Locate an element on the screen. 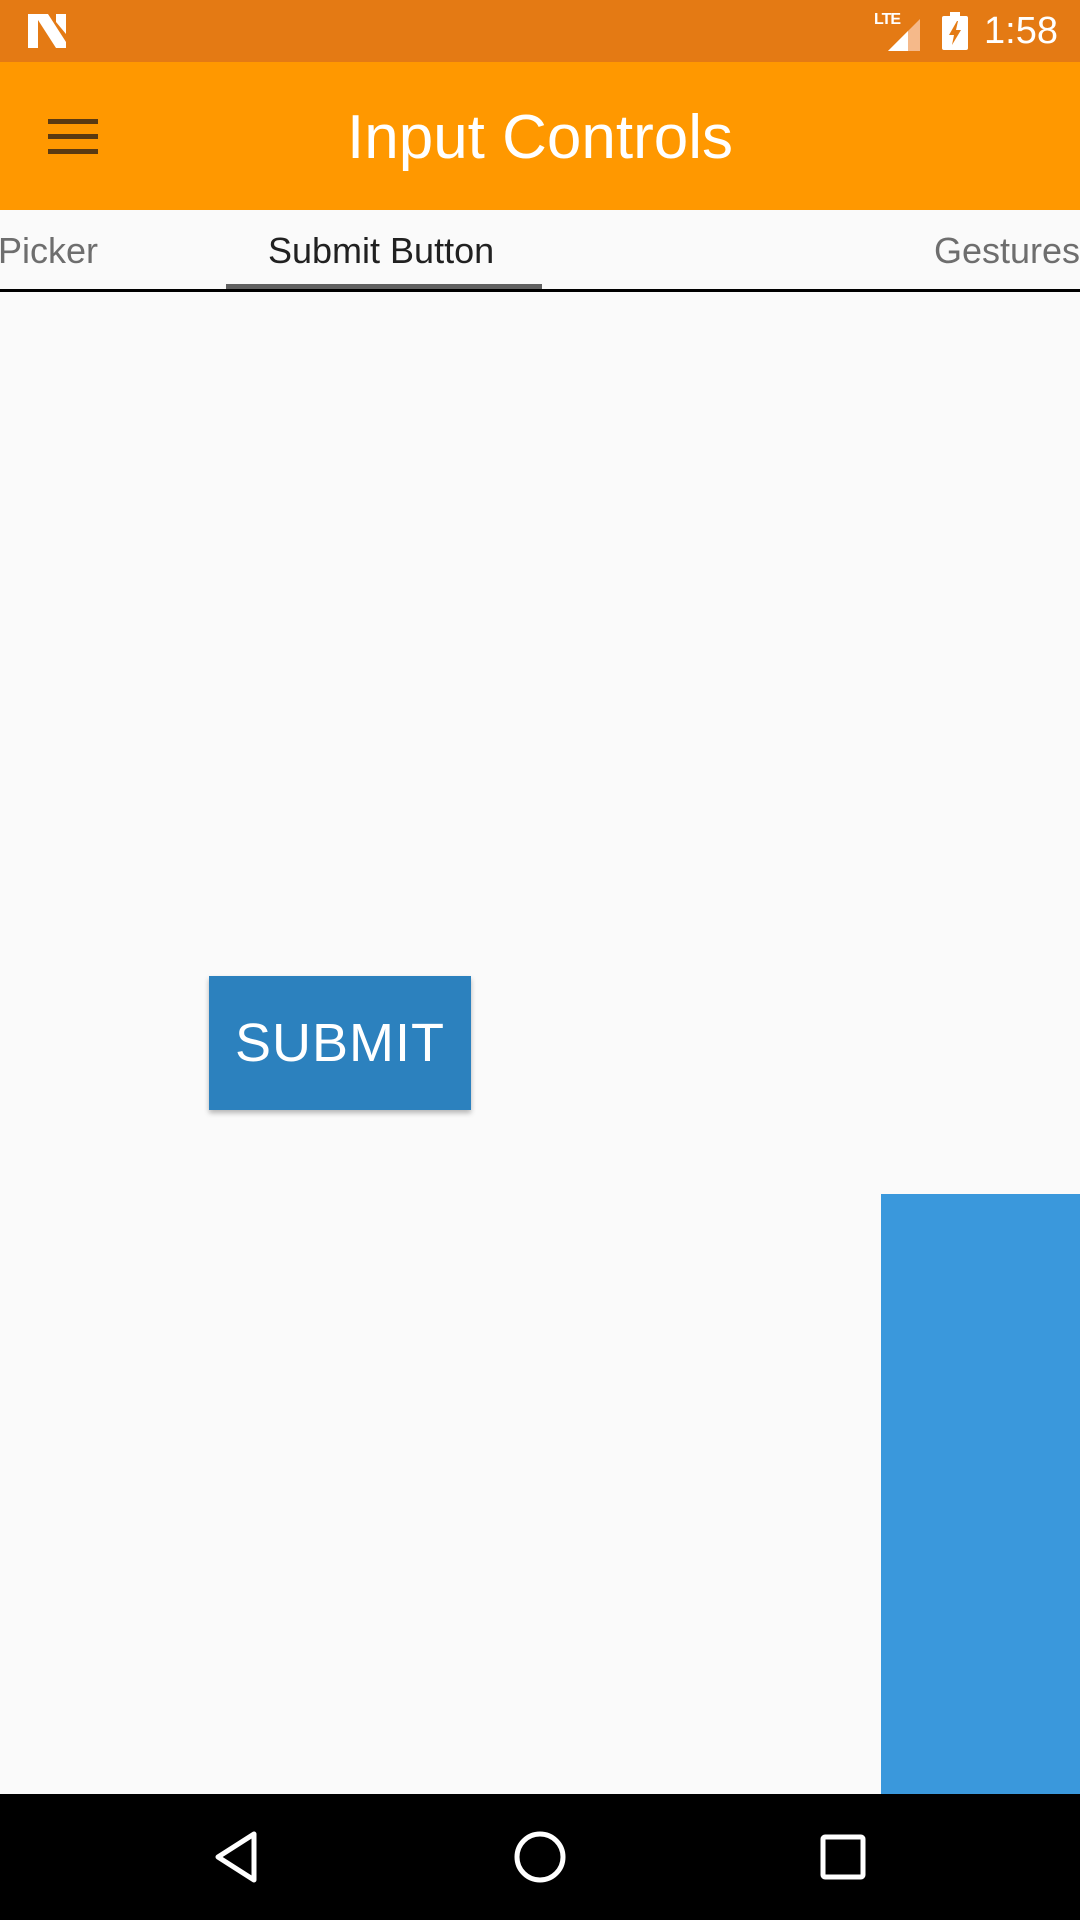  system-nav-bar is located at coordinates (540, 1857).